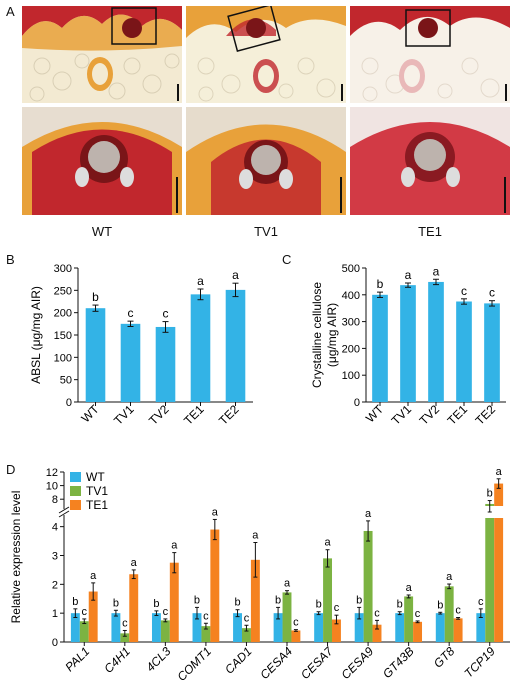  Describe the element at coordinates (357, 663) in the screenshot. I see `gene-label: CESA9` at that location.